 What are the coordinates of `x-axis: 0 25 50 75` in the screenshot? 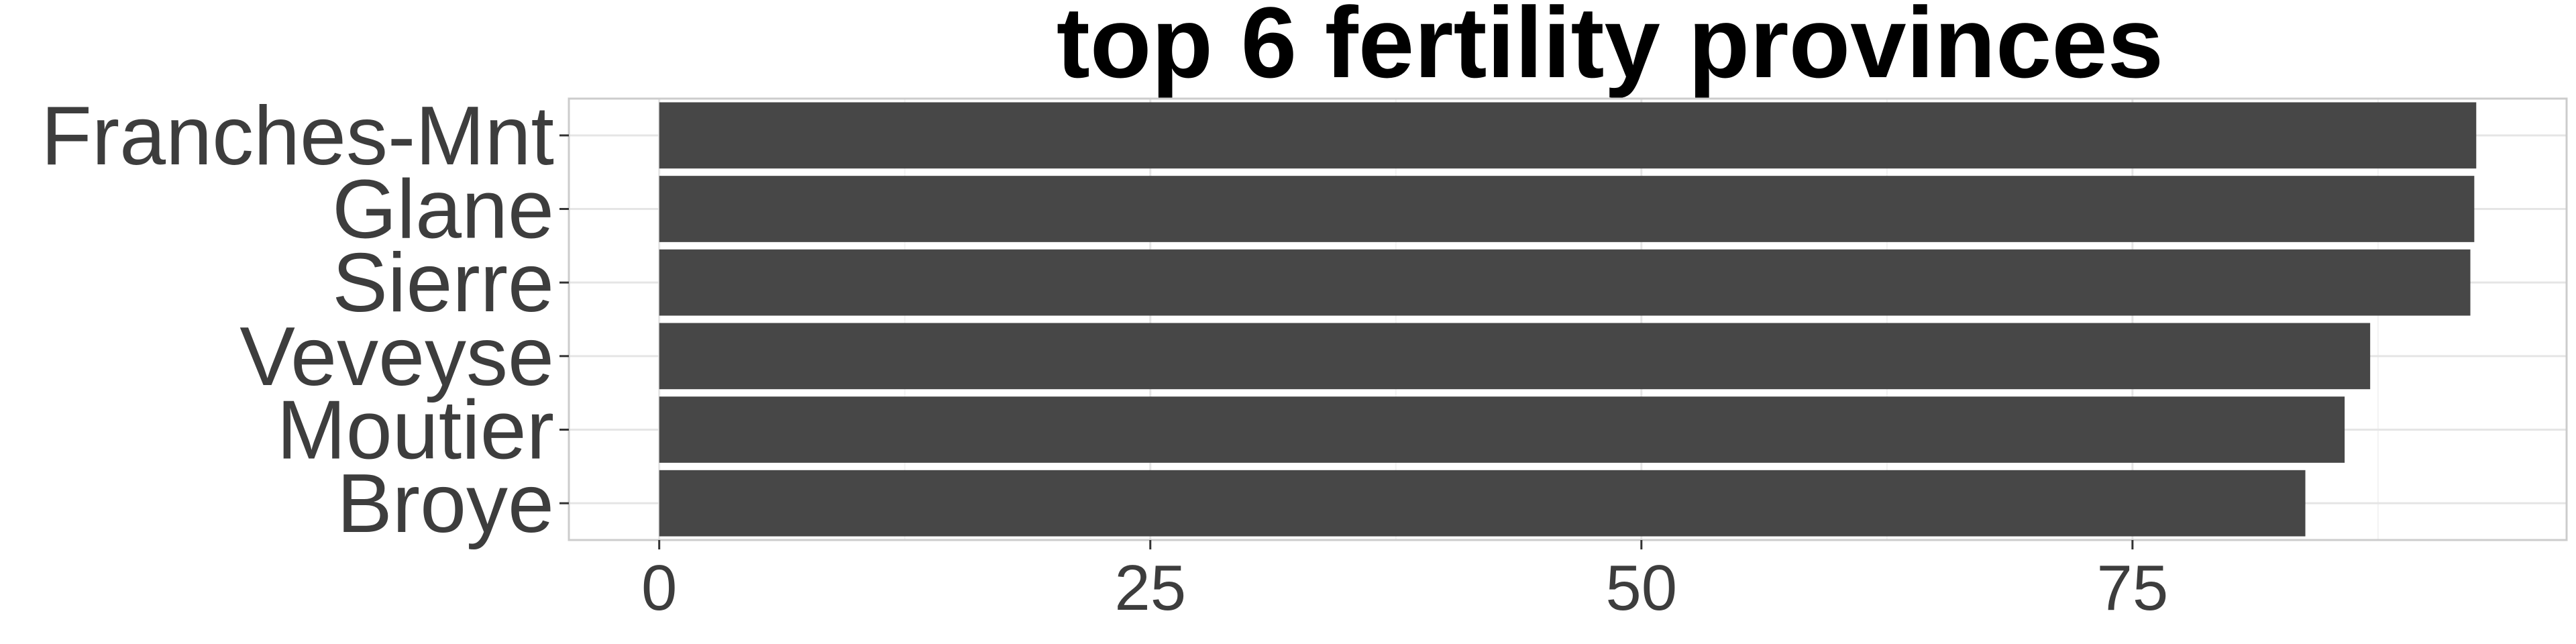 It's located at (1404, 582).